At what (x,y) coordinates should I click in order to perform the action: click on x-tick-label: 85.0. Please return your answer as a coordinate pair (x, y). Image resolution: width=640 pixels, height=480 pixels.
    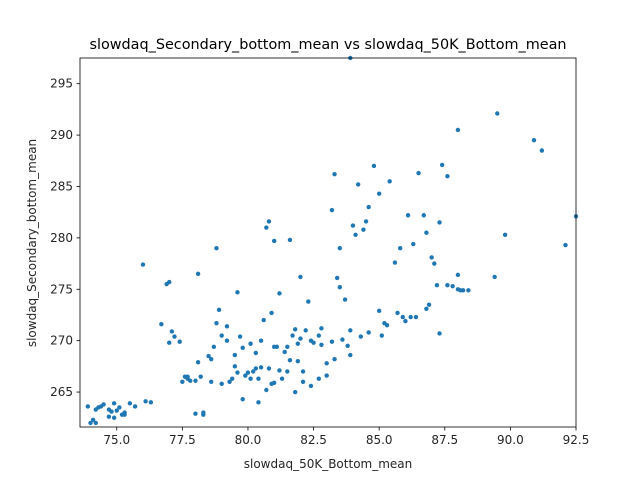
    Looking at the image, I should click on (379, 440).